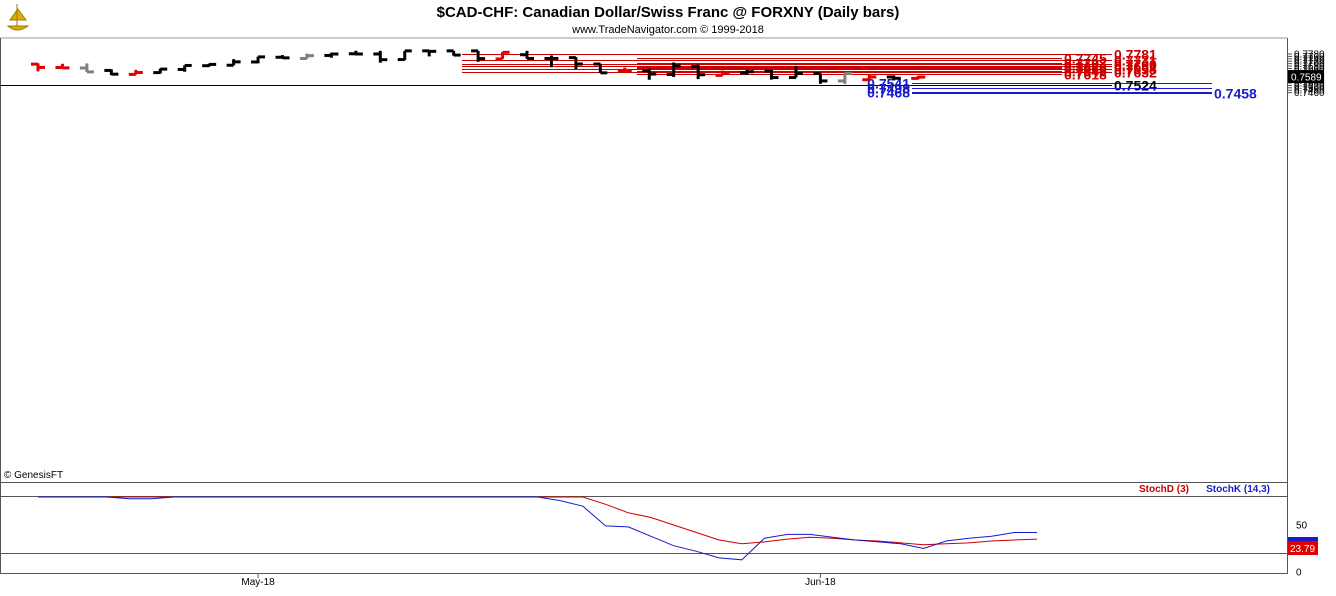  What do you see at coordinates (1164, 489) in the screenshot?
I see `stoch-d-legend: StochD (3)` at bounding box center [1164, 489].